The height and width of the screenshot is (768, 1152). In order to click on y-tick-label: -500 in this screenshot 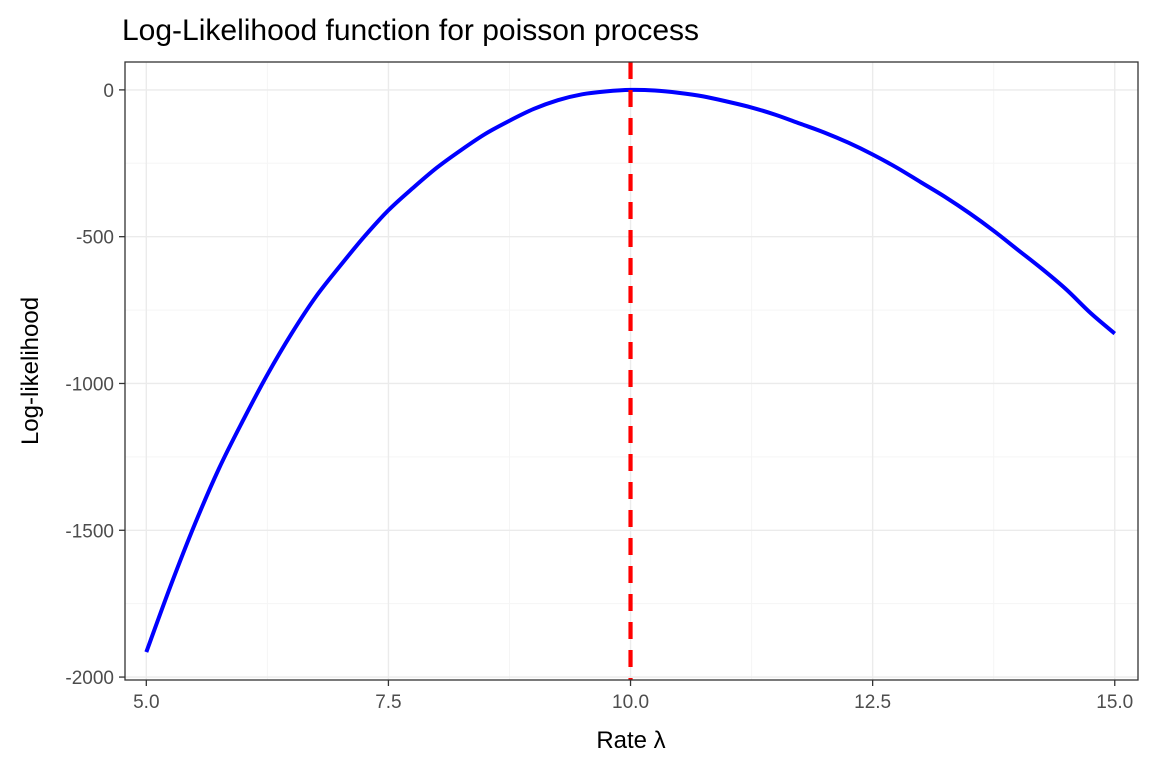, I will do `click(95, 238)`.